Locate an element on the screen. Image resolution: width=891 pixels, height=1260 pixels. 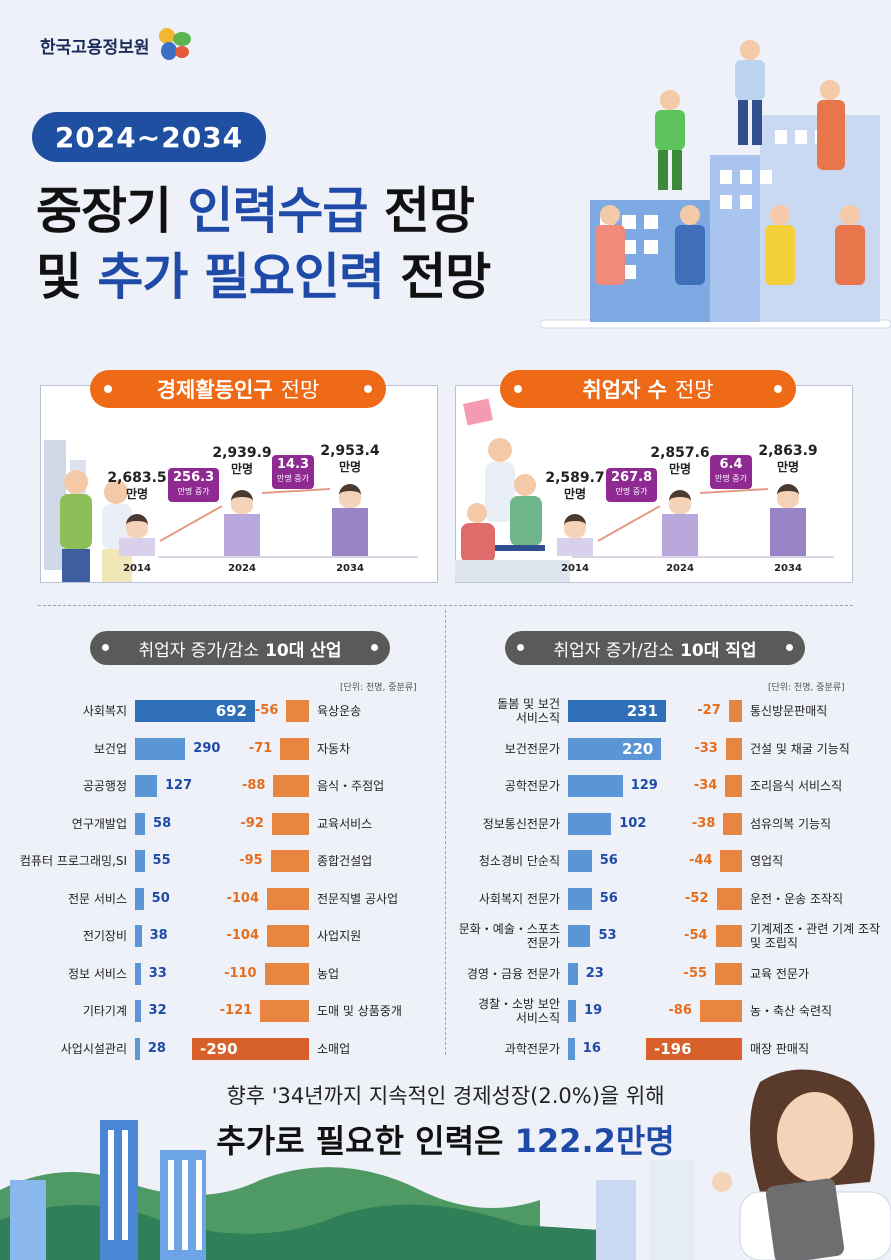
increase-label: 문화・예술・스포츠 전문가 is located at coordinates (509, 936).